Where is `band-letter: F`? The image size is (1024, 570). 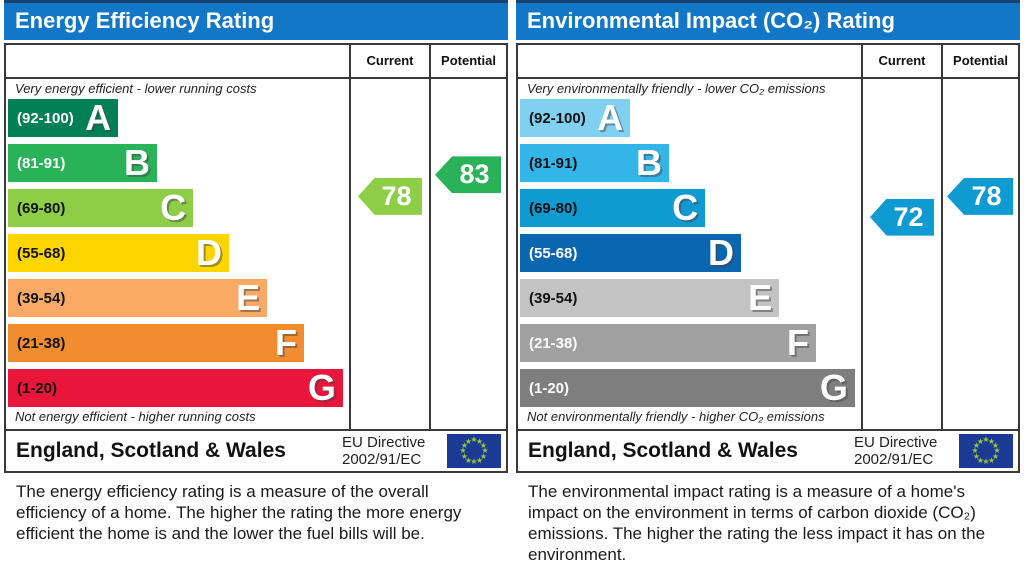 band-letter: F is located at coordinates (285, 342).